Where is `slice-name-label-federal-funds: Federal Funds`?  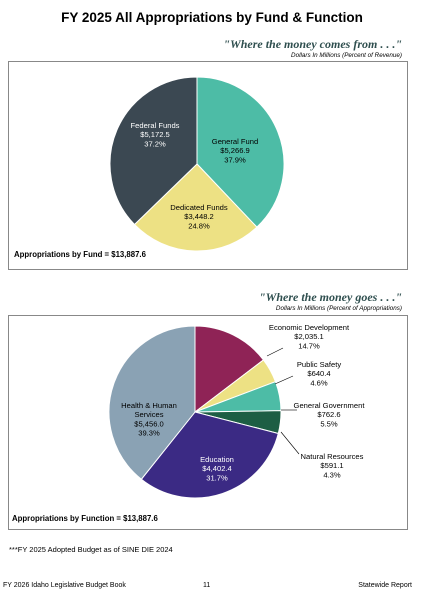
slice-name-label-federal-funds: Federal Funds is located at coordinates (155, 125).